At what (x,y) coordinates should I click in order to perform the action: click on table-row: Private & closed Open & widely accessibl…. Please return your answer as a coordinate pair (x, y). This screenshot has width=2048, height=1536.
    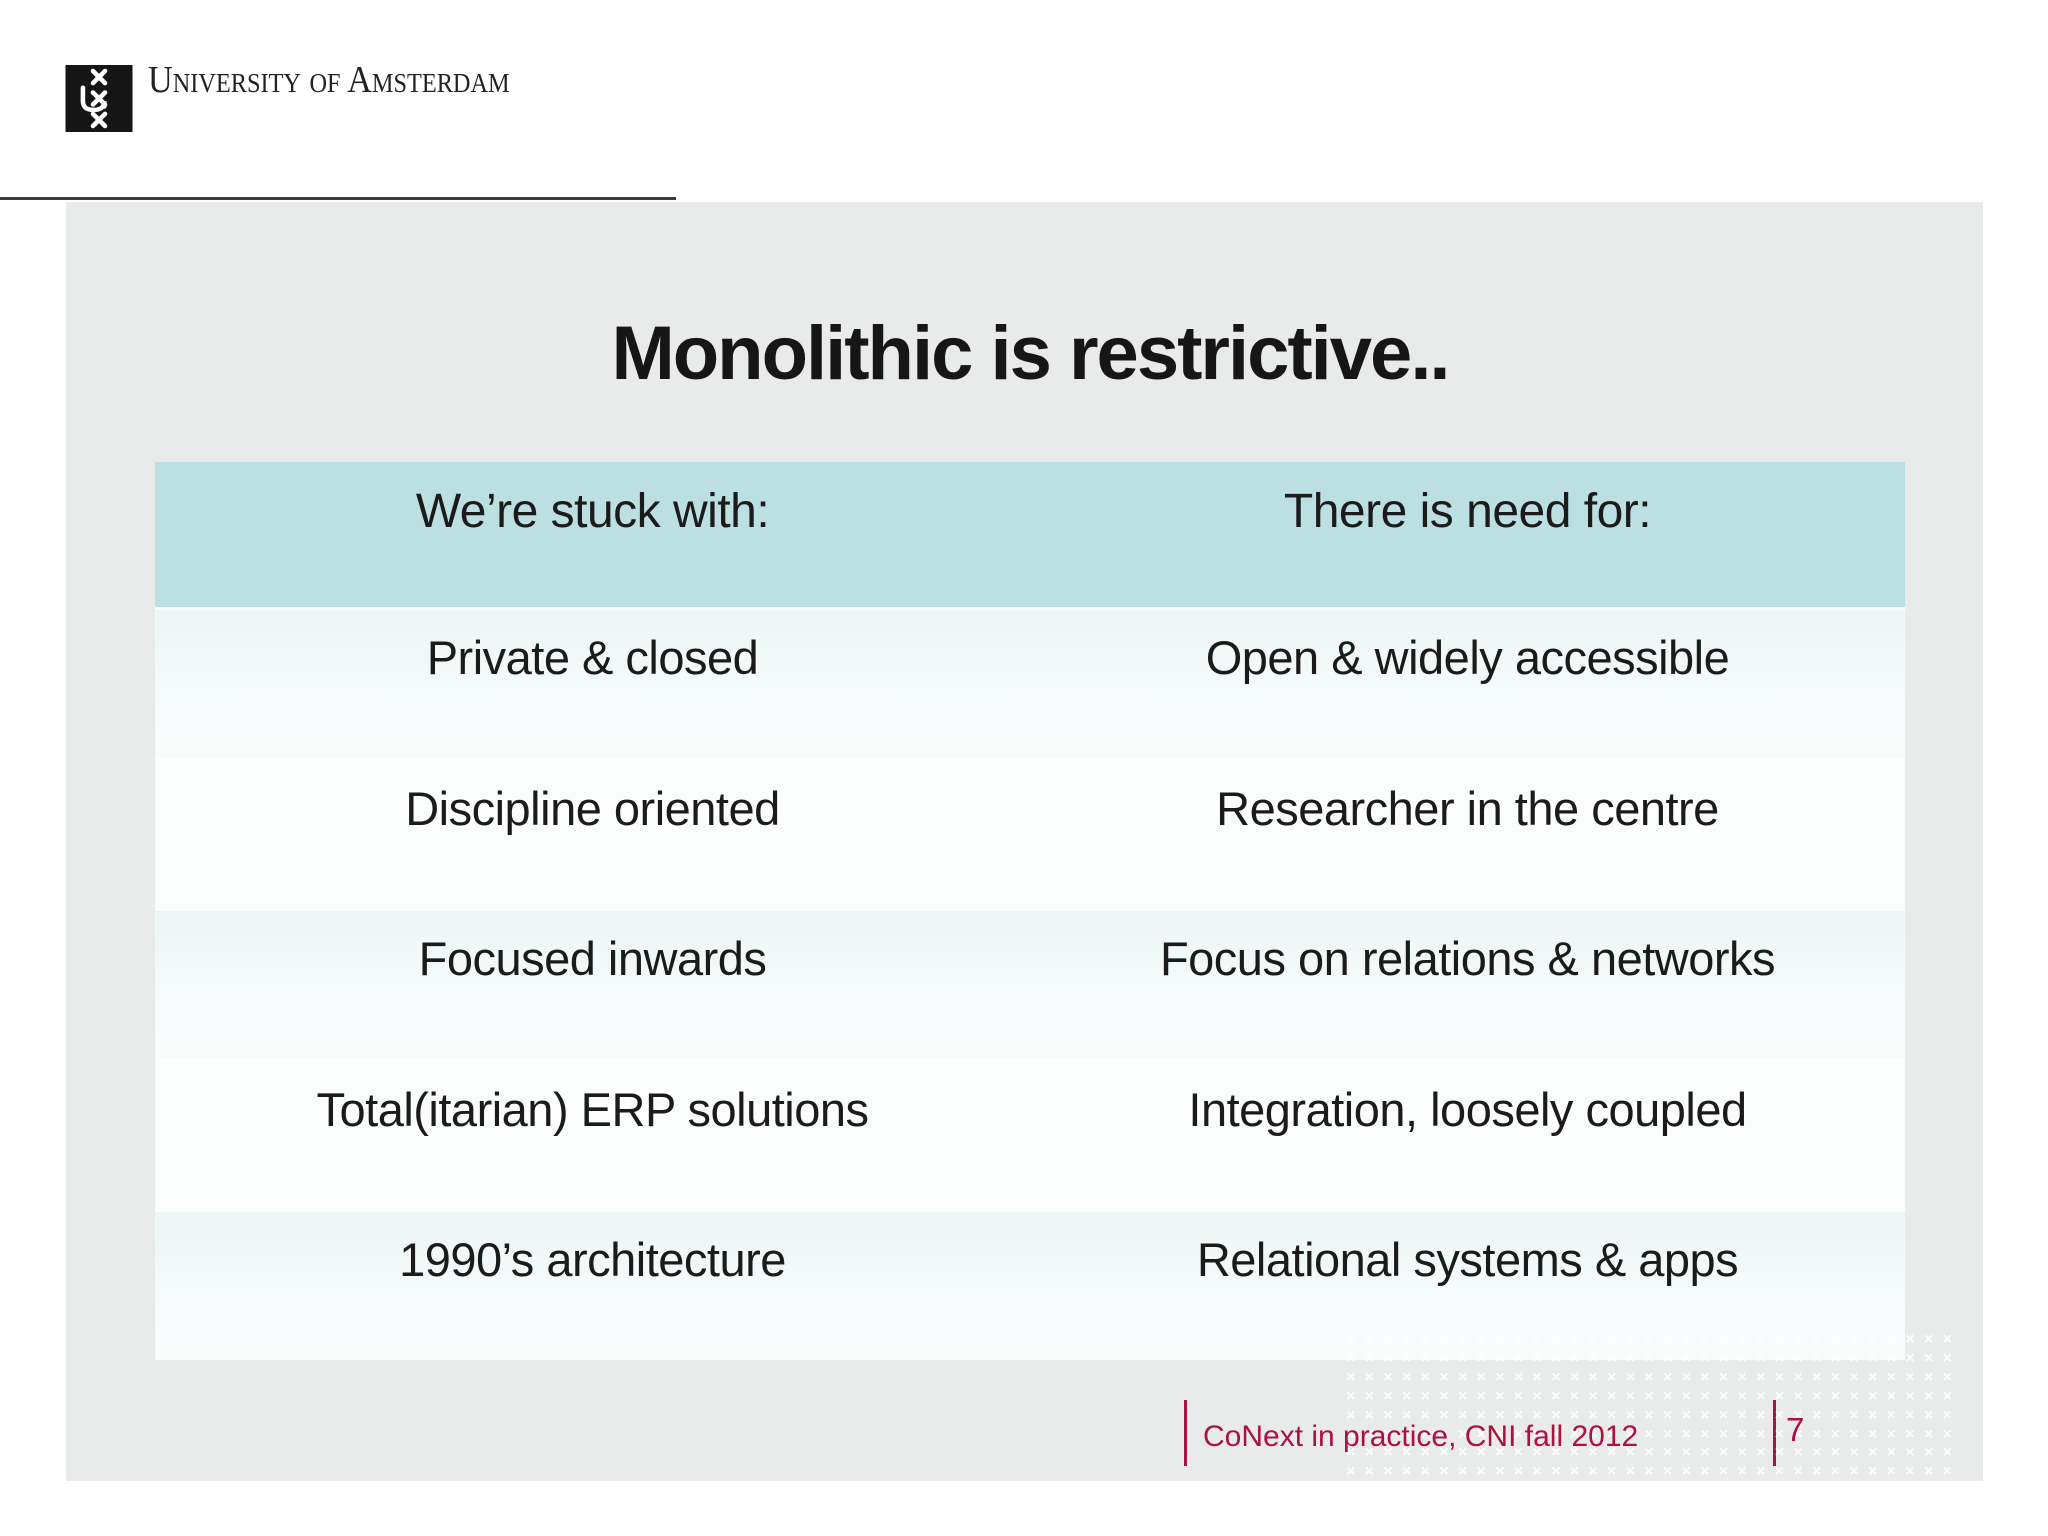
    Looking at the image, I should click on (1030, 682).